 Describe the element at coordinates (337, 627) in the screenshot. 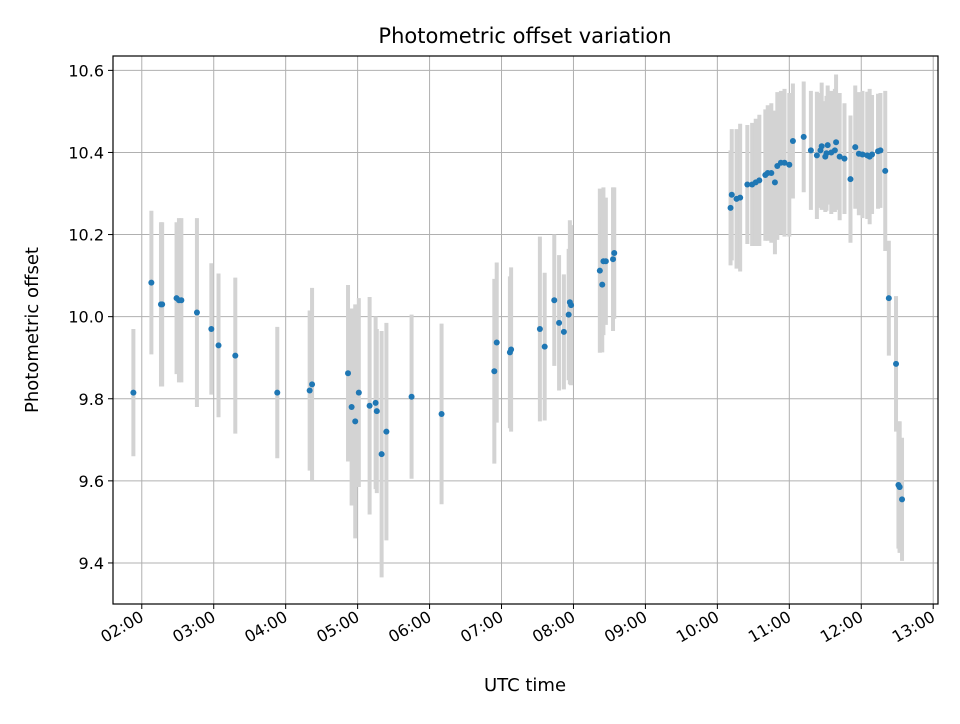

I see `x-tick-label: 05:00` at that location.